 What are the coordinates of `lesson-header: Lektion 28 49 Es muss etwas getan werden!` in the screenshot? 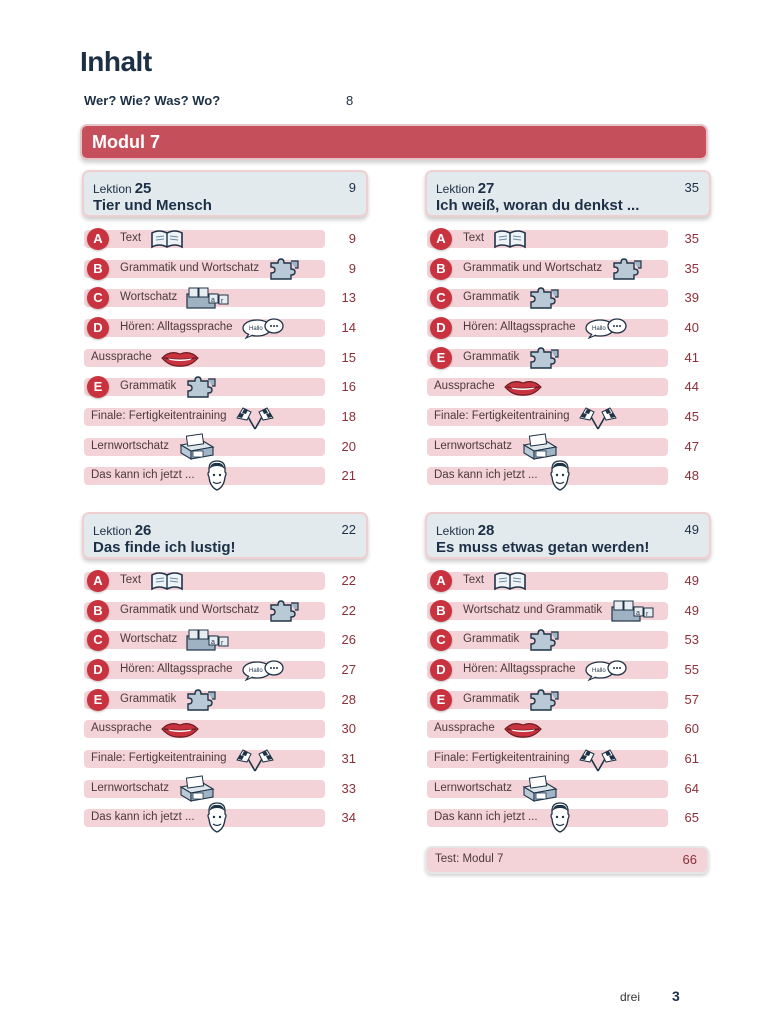 It's located at (568, 535).